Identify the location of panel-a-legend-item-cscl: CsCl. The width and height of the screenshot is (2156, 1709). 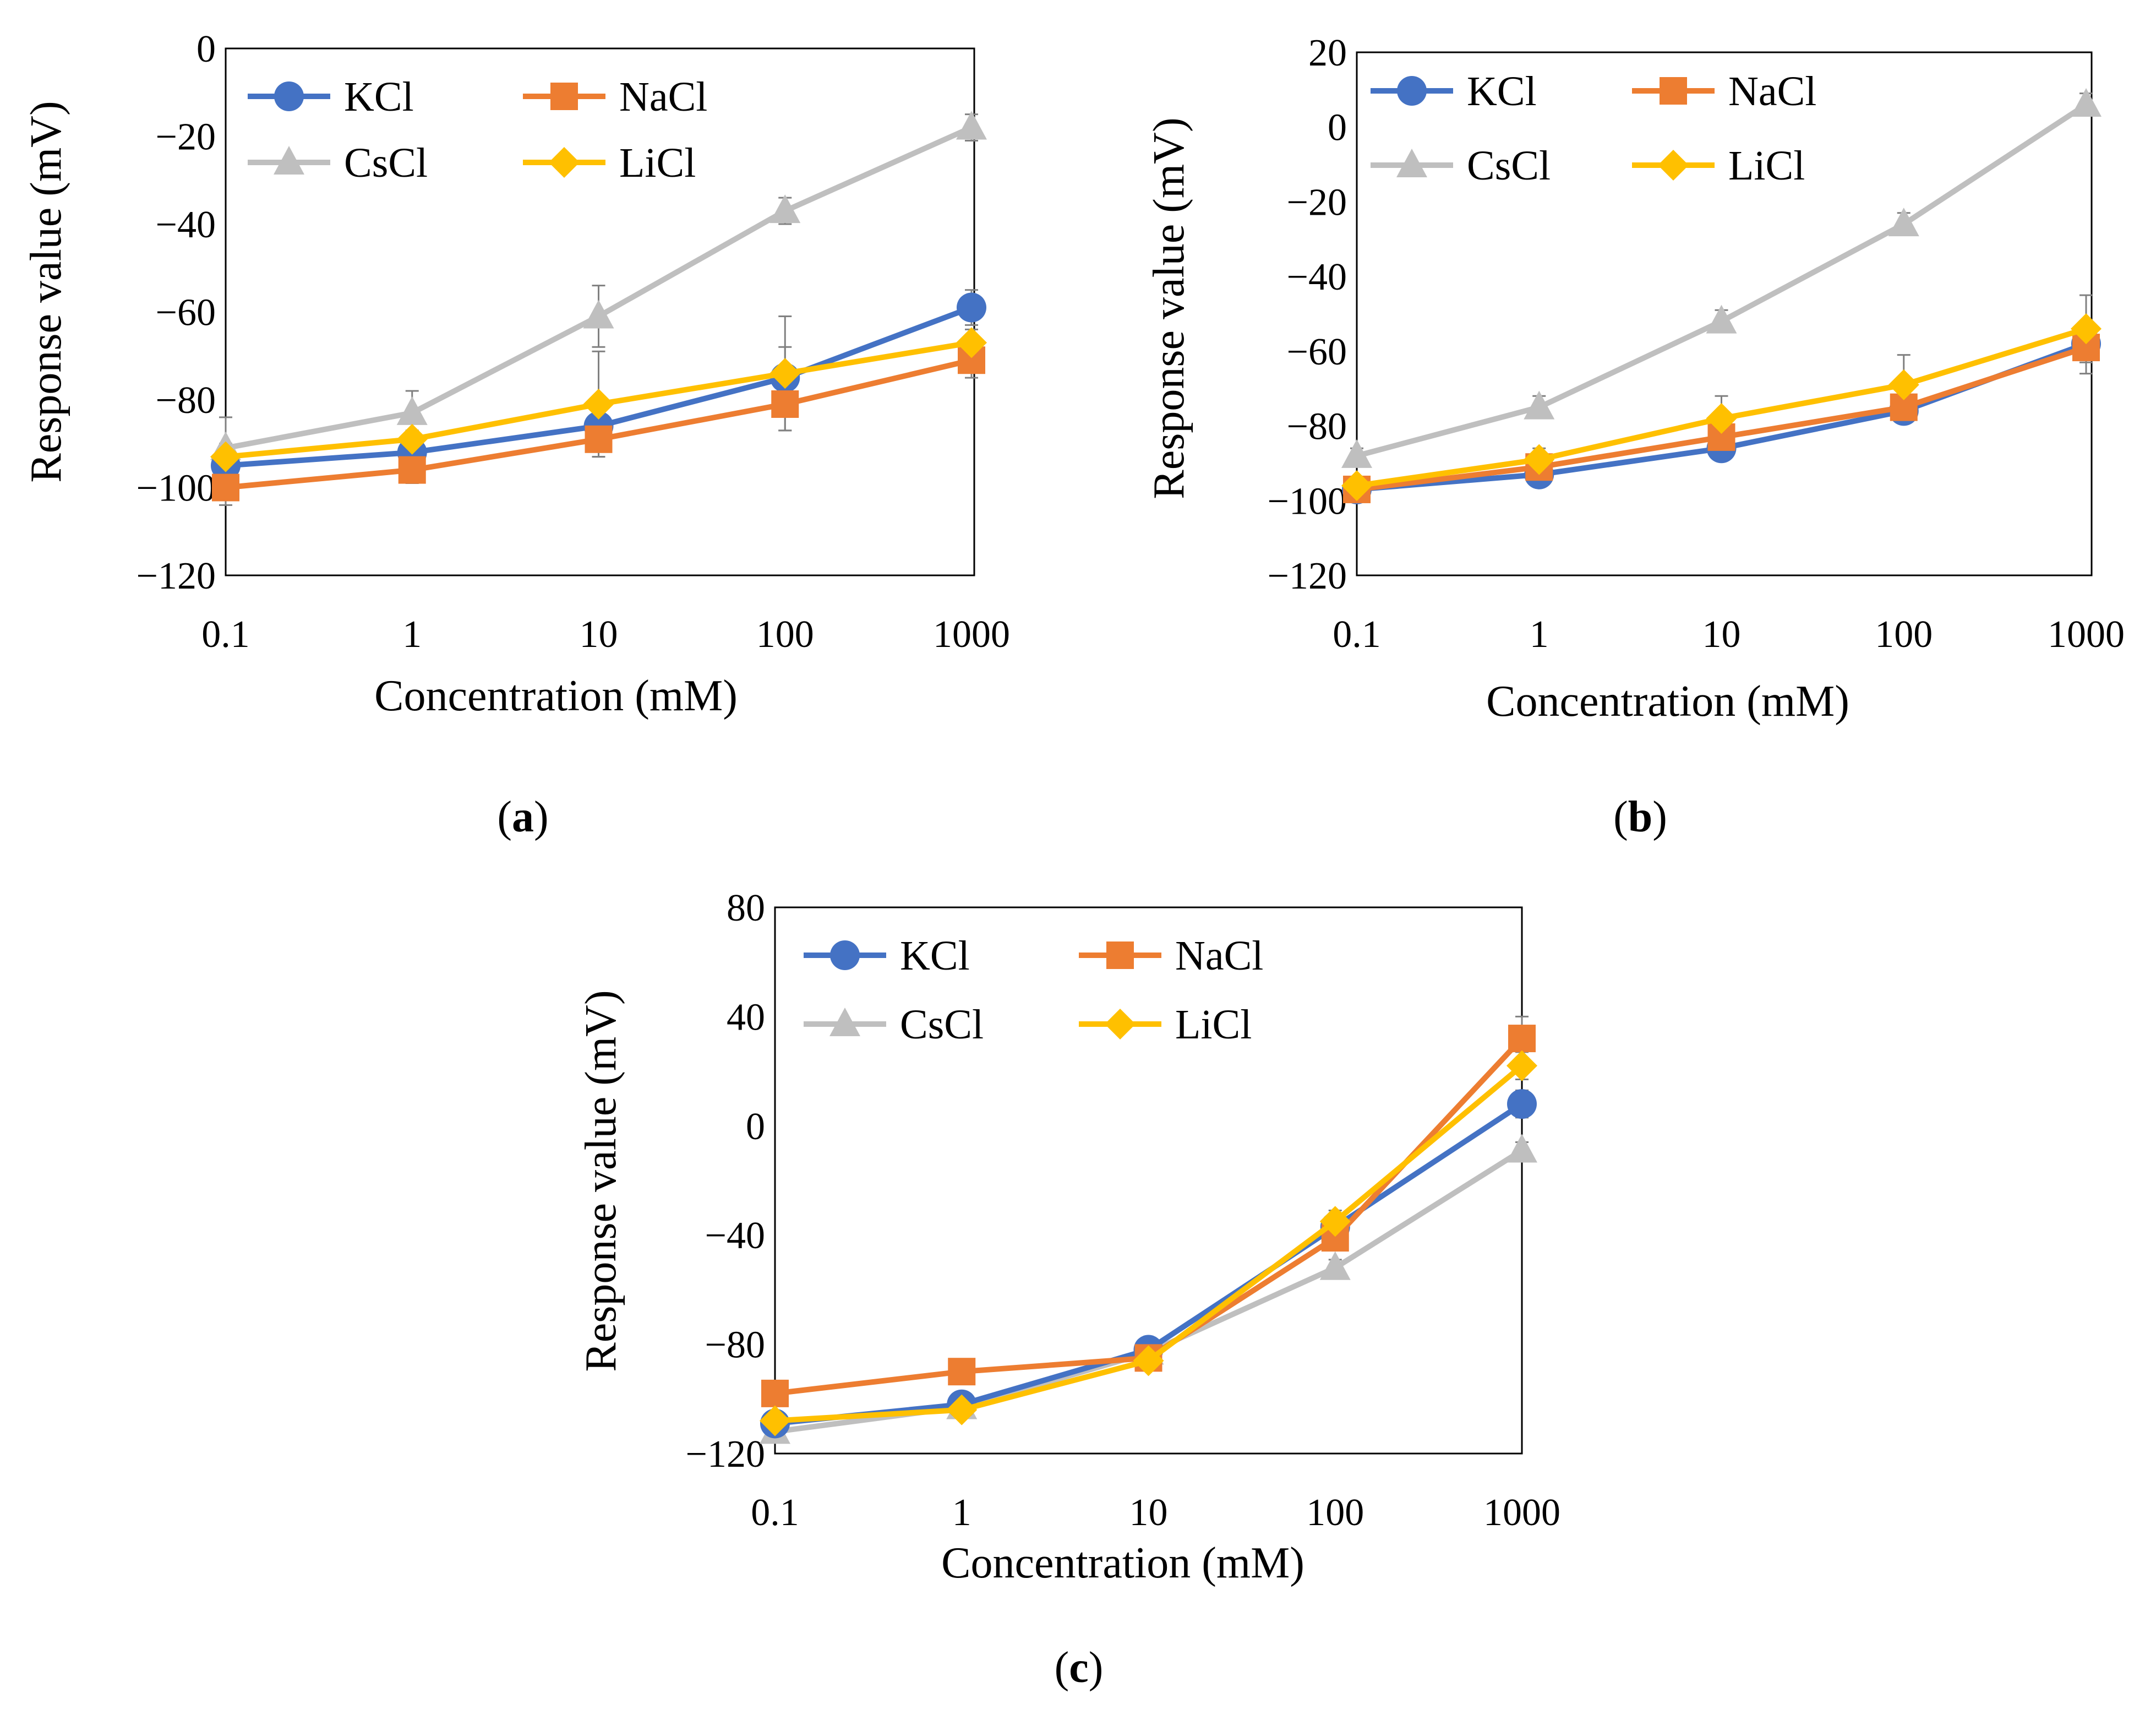
(338, 163).